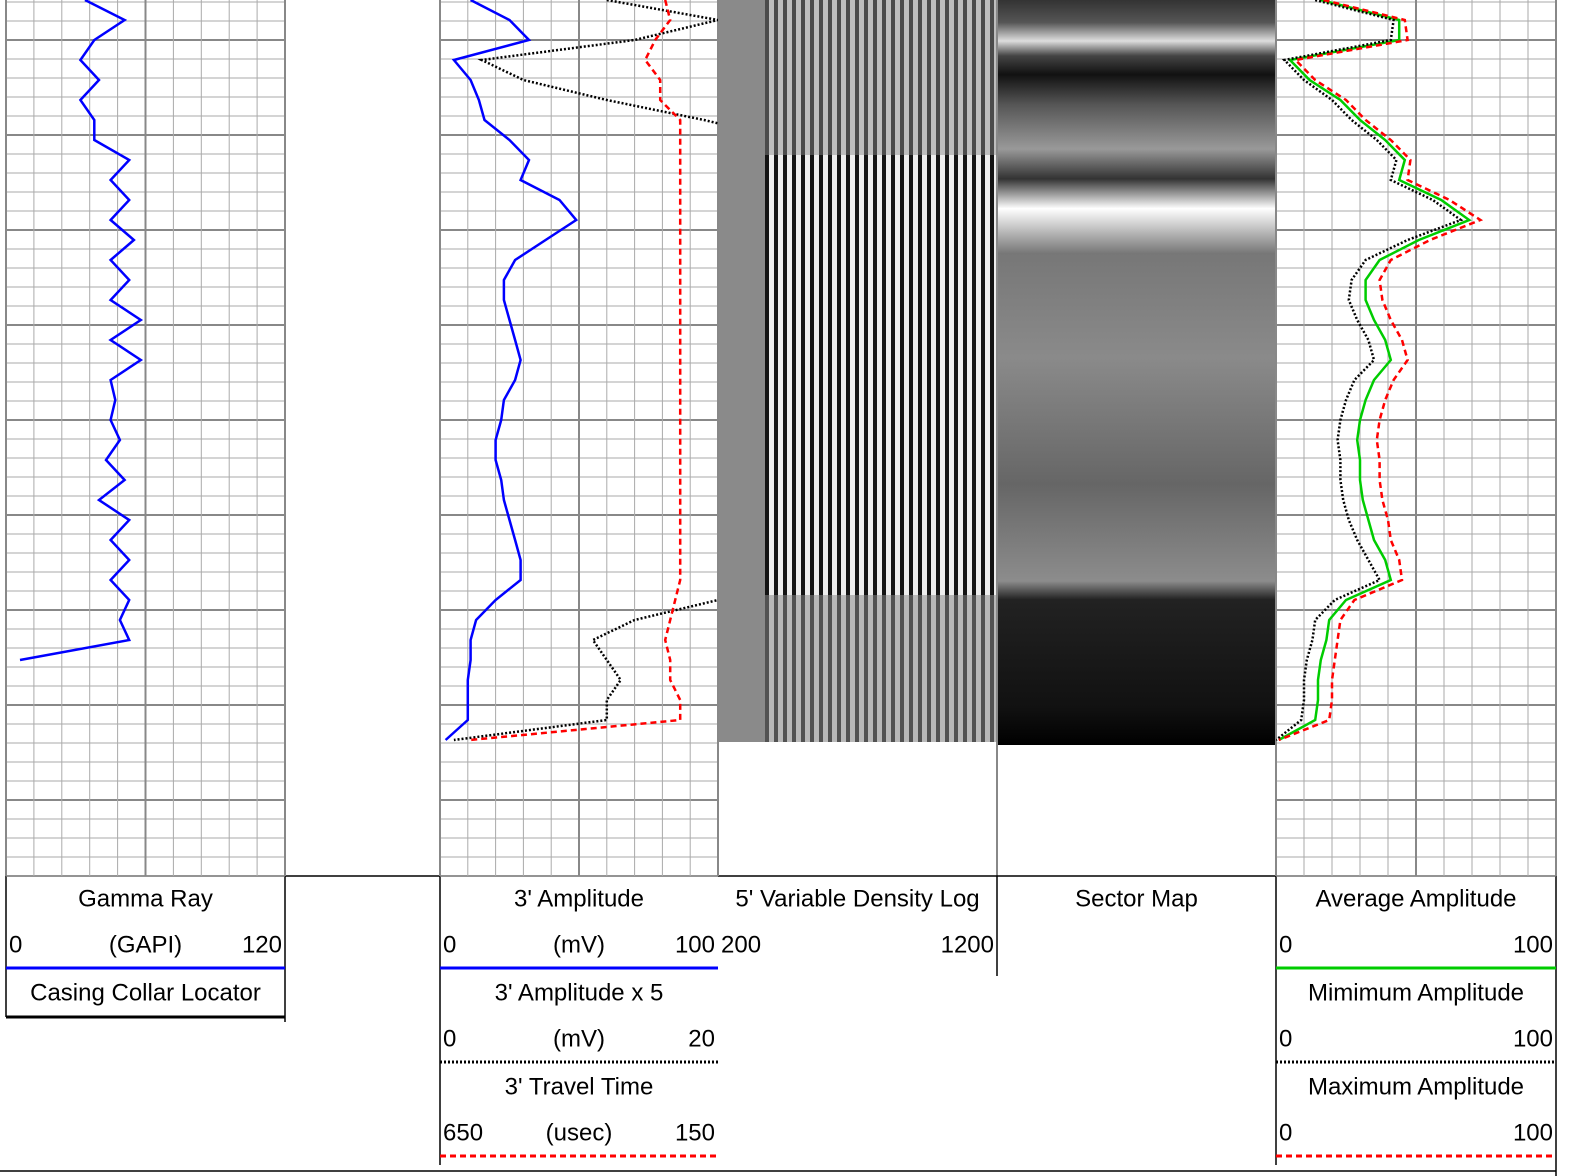 The width and height of the screenshot is (1572, 1176). What do you see at coordinates (857, 371) in the screenshot?
I see `vdl-image` at bounding box center [857, 371].